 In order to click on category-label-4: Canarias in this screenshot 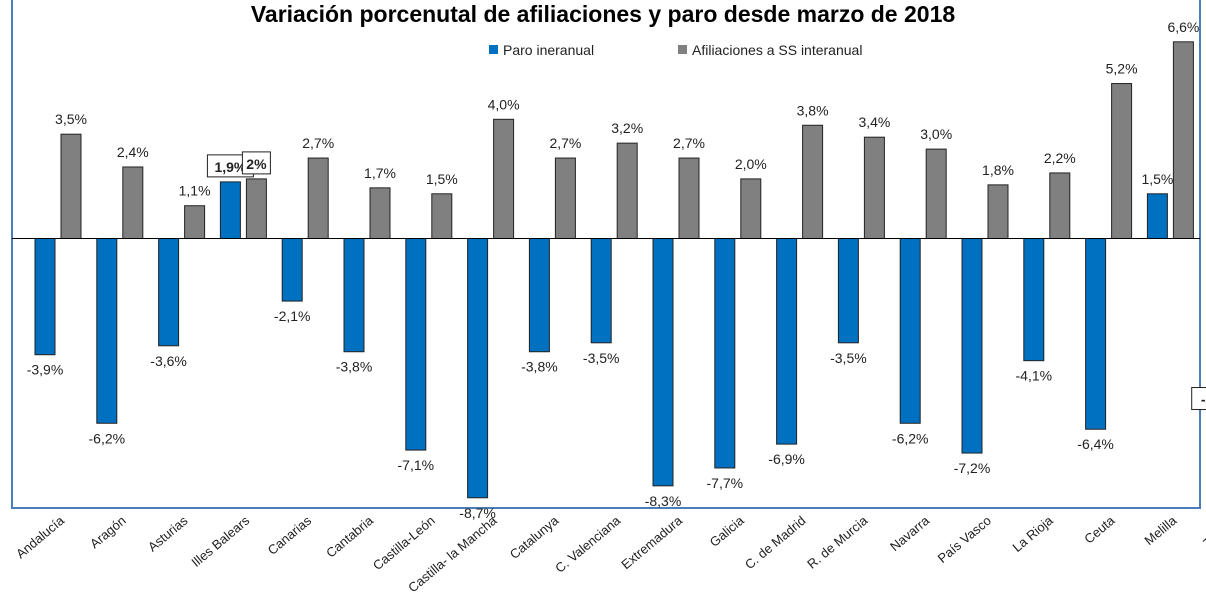, I will do `click(290, 534)`.